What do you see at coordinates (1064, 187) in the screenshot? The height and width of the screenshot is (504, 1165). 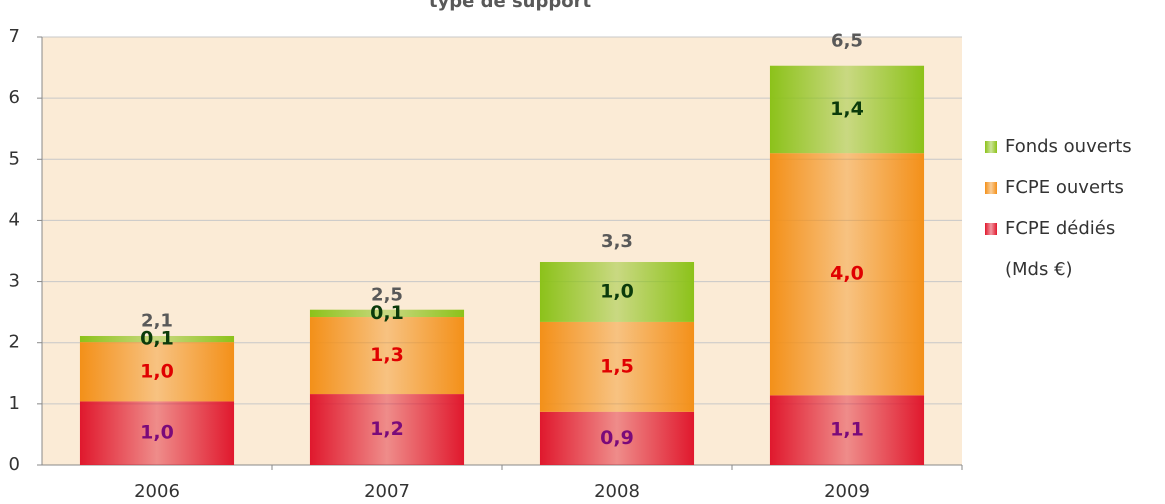 I see `legend-label: FCPE ouverts` at bounding box center [1064, 187].